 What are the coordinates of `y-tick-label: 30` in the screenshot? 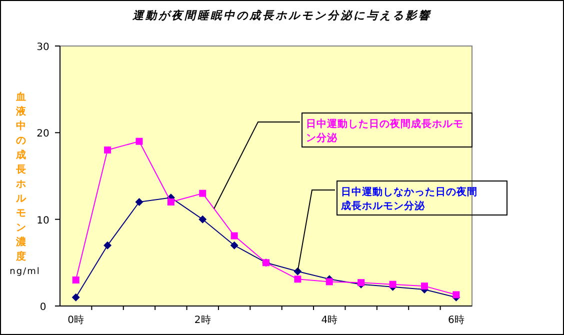 It's located at (43, 47).